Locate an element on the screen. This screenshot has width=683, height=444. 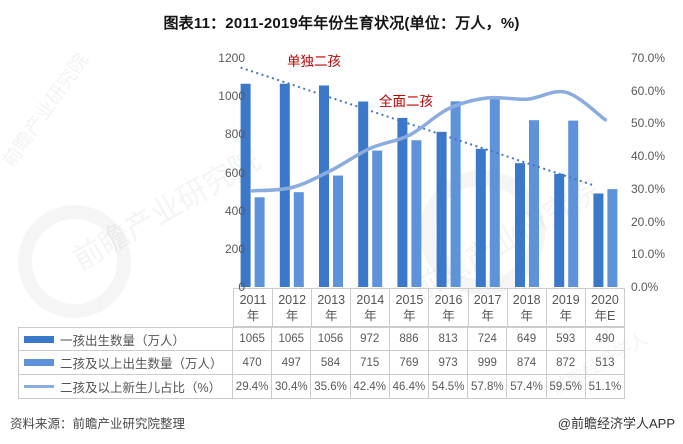
year-header-cell: 2017 年 is located at coordinates (487, 307).